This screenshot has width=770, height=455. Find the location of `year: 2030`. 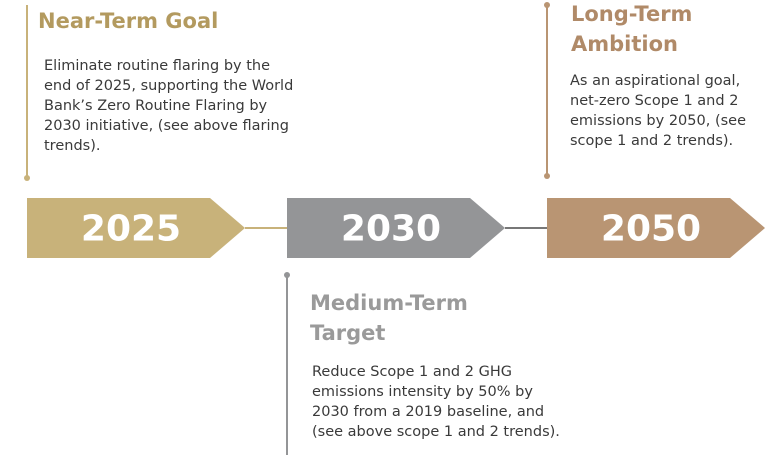

year: 2030 is located at coordinates (391, 229).